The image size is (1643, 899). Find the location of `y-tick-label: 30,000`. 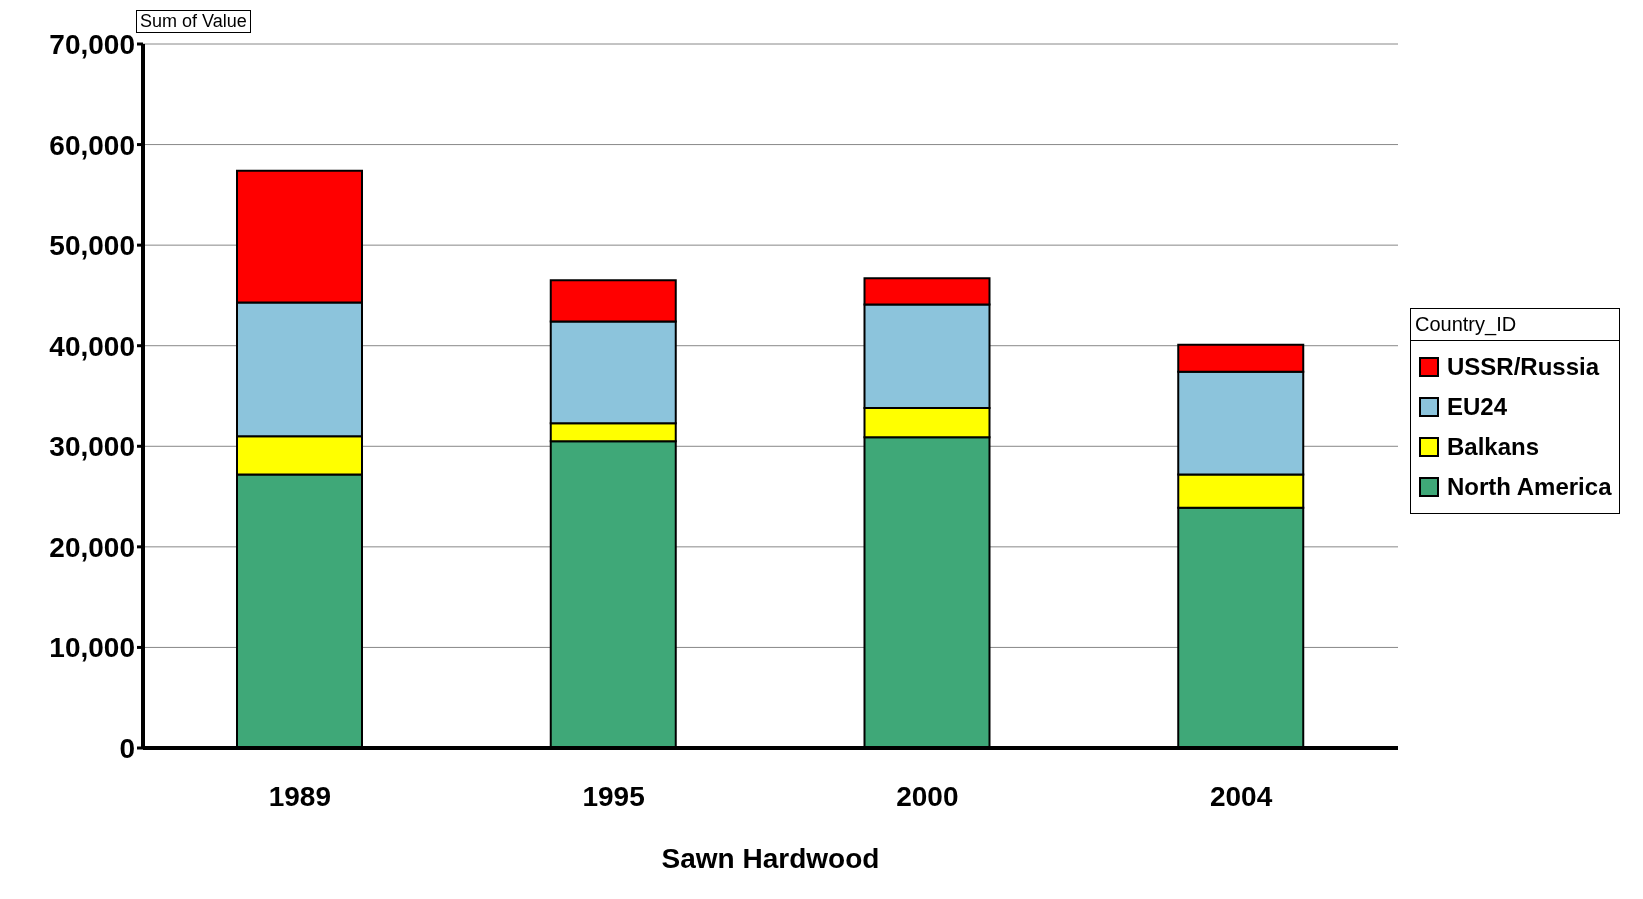

y-tick-label: 30,000 is located at coordinates (92, 447).